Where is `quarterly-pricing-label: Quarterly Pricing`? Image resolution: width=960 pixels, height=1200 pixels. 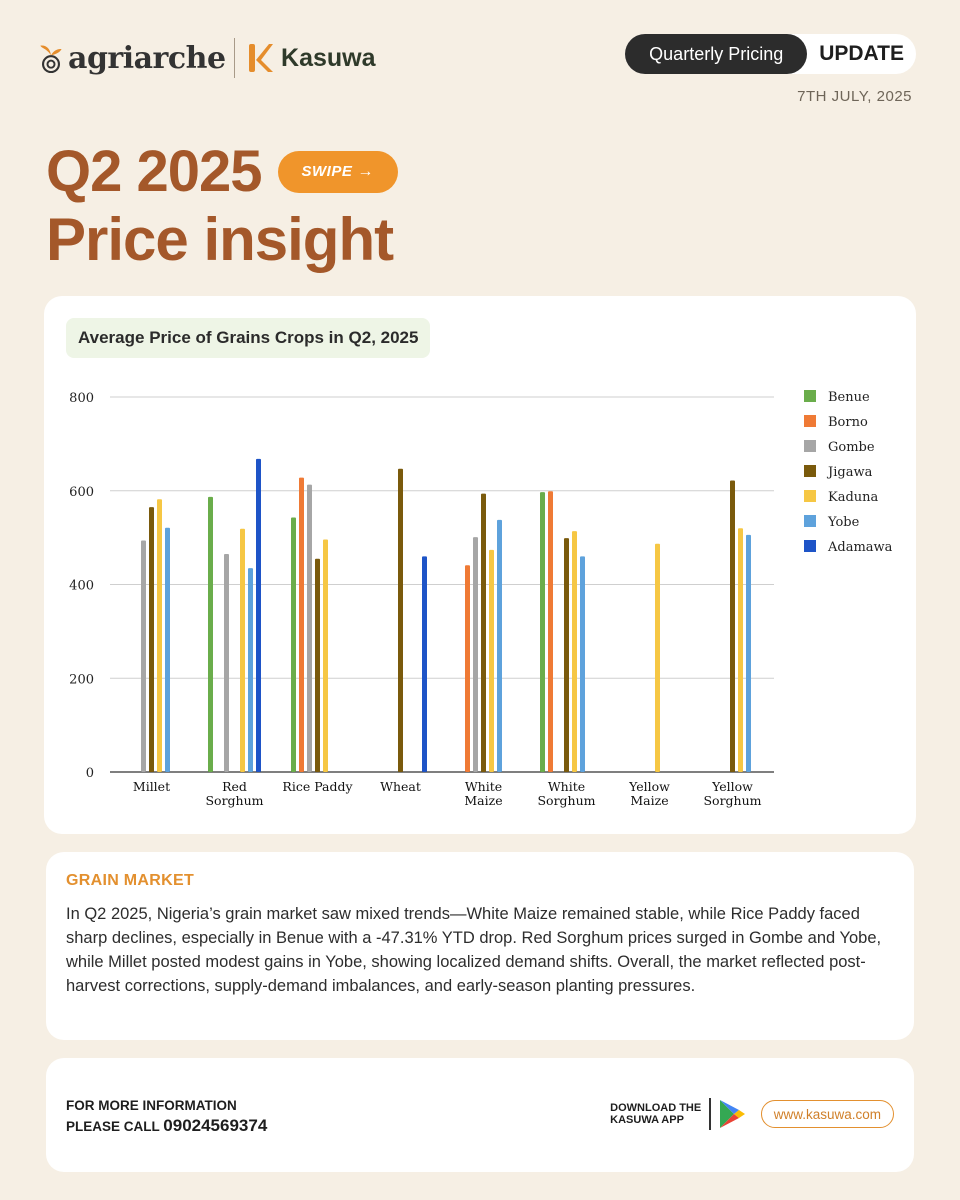 quarterly-pricing-label: Quarterly Pricing is located at coordinates (716, 54).